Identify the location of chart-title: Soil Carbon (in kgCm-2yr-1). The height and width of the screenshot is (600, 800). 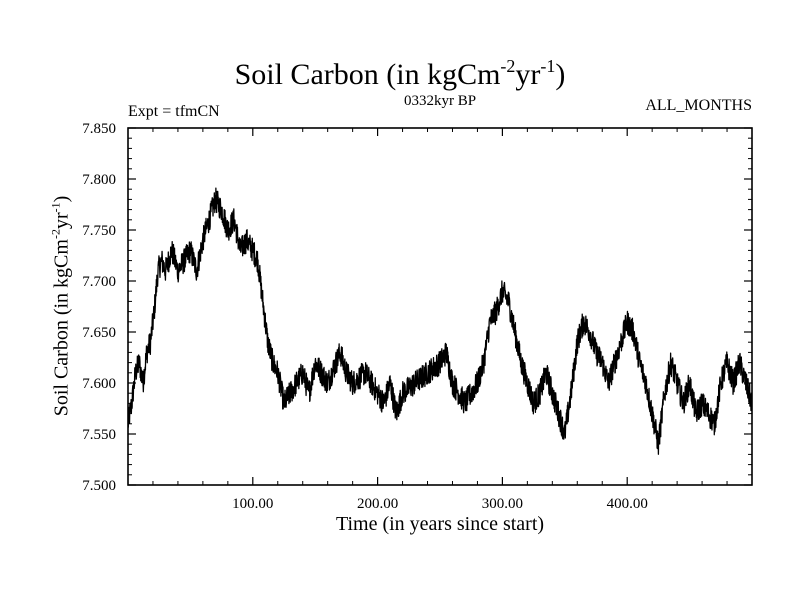
(400, 73).